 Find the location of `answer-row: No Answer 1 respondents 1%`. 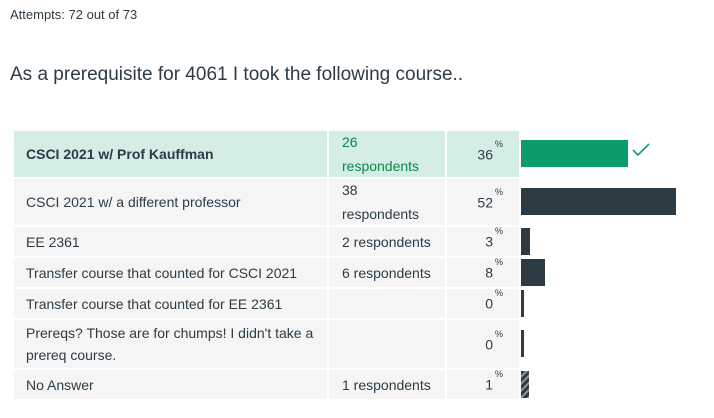

answer-row: No Answer 1 respondents 1% is located at coordinates (266, 384).